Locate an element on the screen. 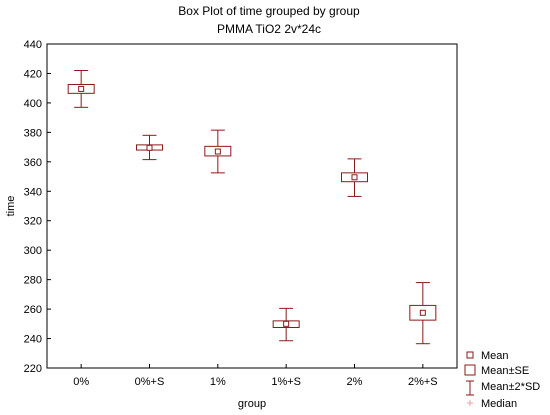 The height and width of the screenshot is (415, 550). y-tick-label: 320 is located at coordinates (33, 222).